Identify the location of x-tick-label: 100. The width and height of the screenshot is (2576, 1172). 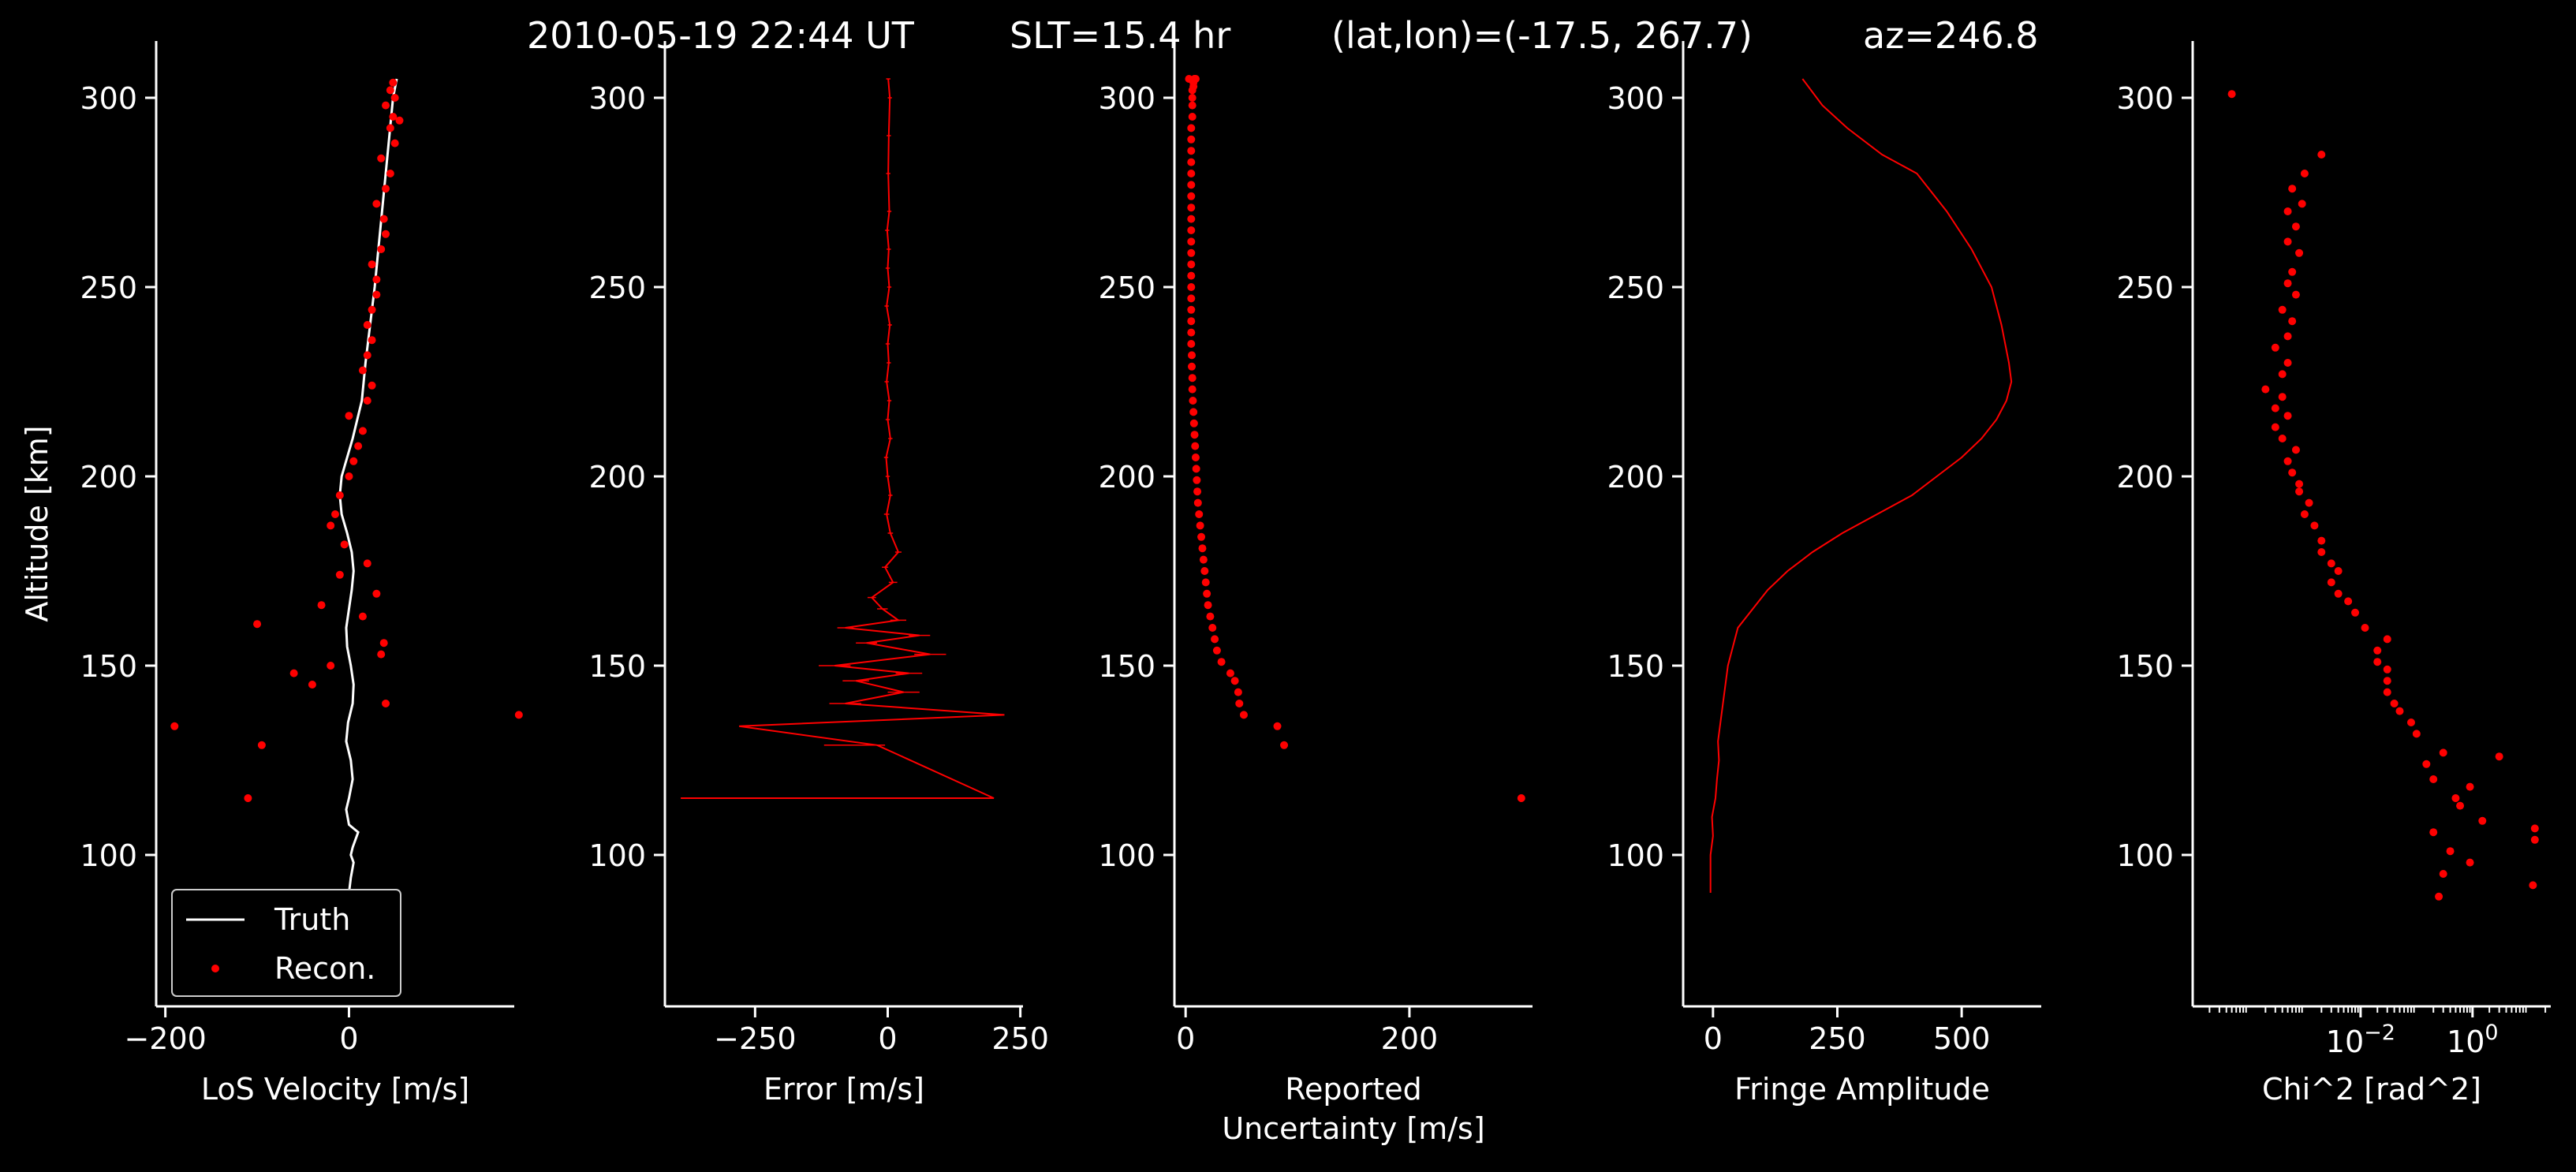
(2473, 1040).